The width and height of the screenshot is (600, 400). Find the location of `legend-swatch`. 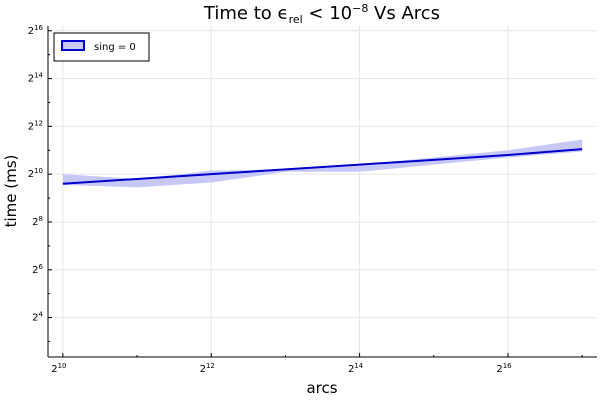

legend-swatch is located at coordinates (73, 45).